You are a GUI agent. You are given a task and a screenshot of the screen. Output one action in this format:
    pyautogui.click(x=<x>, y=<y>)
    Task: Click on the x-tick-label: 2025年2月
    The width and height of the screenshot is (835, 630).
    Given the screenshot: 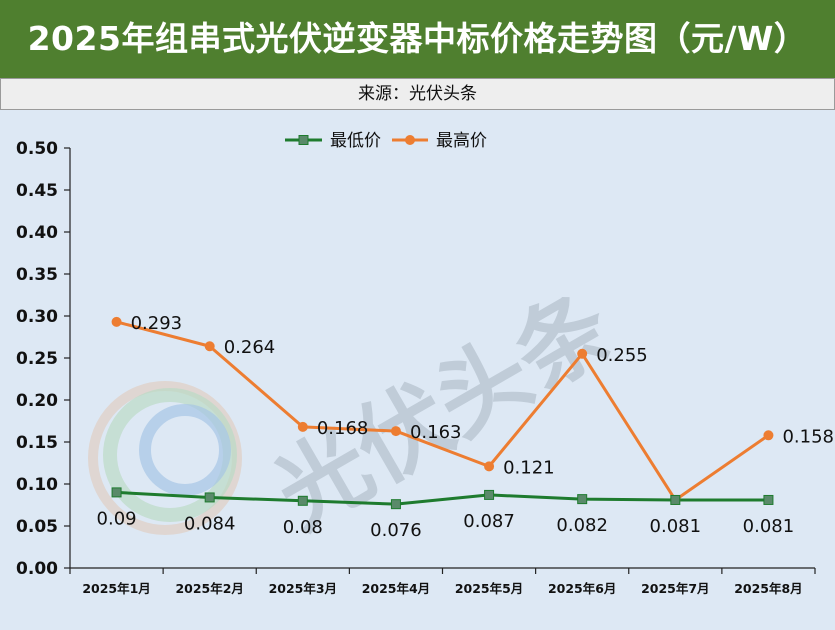 What is the action you would take?
    pyautogui.click(x=209, y=588)
    